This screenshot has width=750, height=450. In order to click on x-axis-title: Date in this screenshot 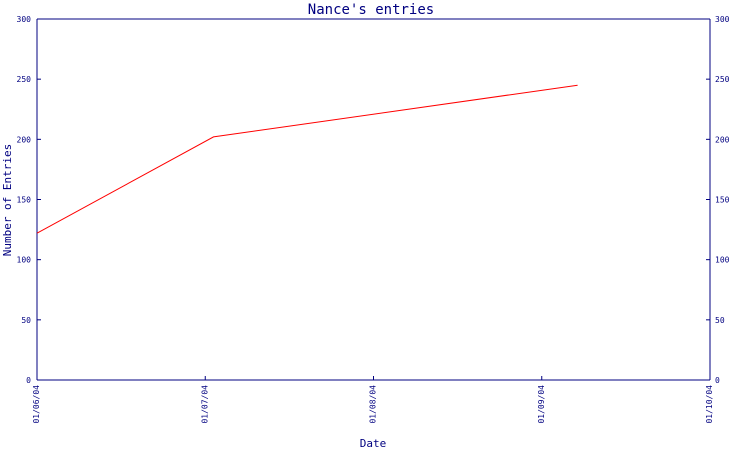, I will do `click(373, 443)`.